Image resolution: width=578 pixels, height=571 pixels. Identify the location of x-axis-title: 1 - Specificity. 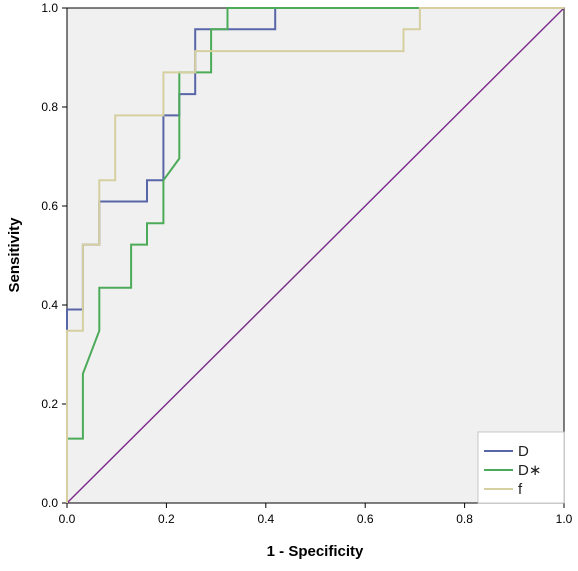
(315, 551).